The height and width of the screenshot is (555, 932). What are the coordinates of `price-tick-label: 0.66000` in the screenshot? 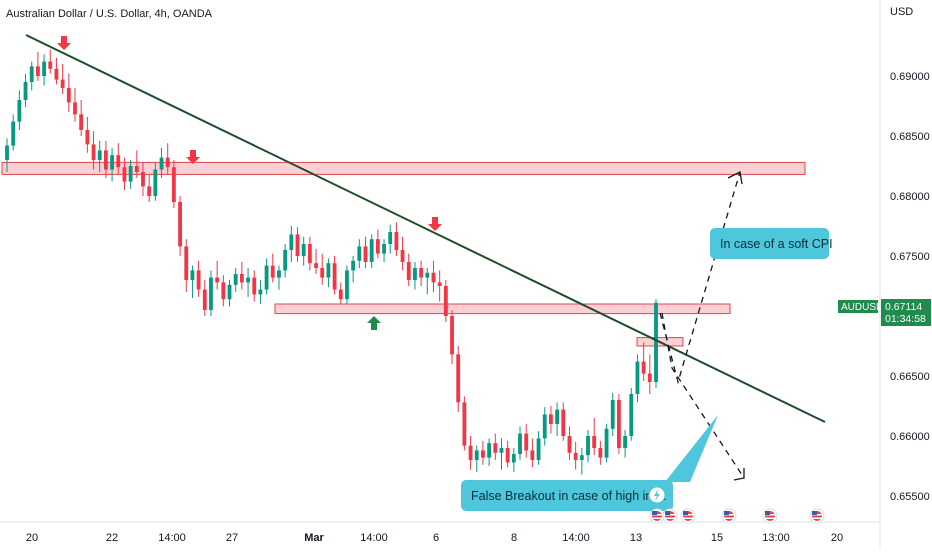 It's located at (910, 437).